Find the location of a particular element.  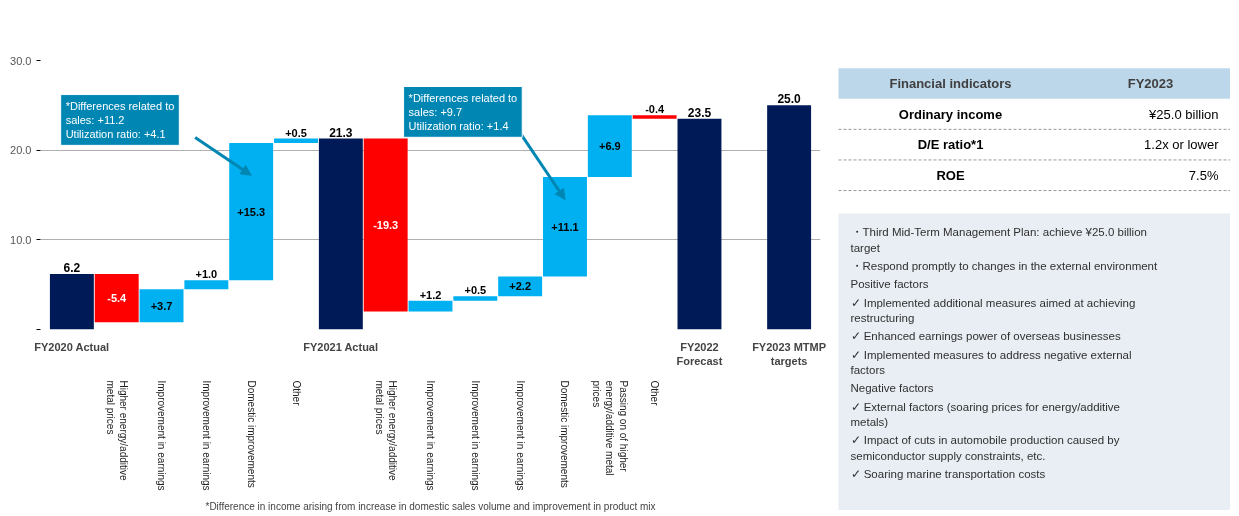

text: ✓ Enhanced earnings power of overseas businesses is located at coordinates (985, 336).